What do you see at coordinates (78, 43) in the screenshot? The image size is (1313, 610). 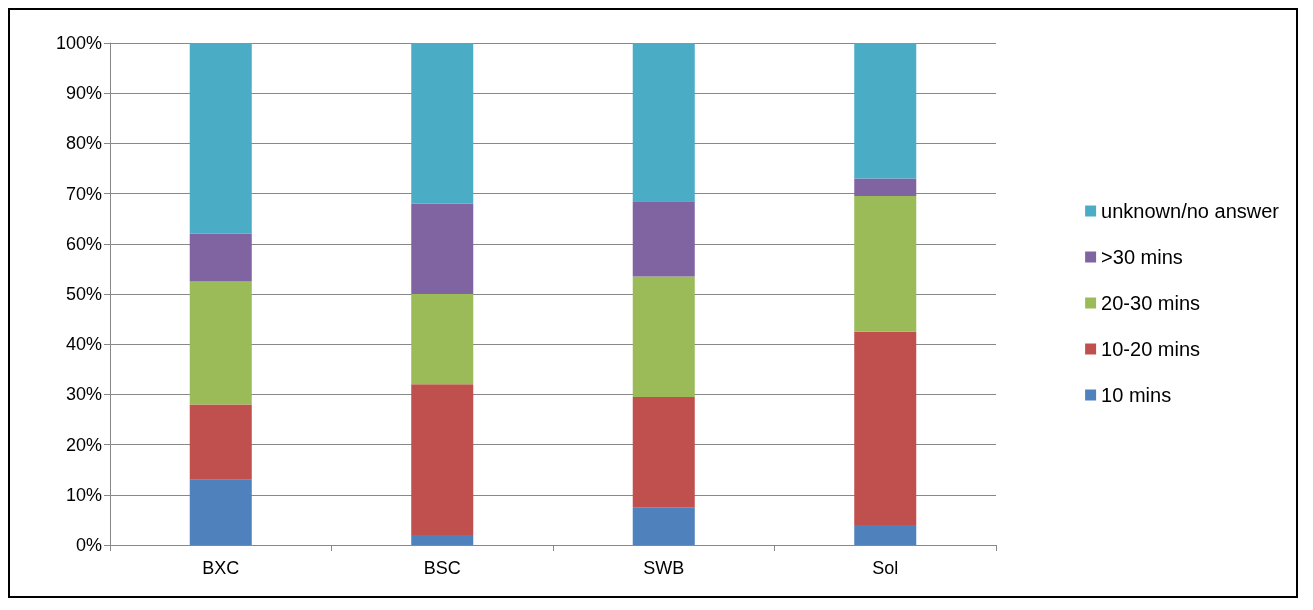 I see `y-tick-label: 100%` at bounding box center [78, 43].